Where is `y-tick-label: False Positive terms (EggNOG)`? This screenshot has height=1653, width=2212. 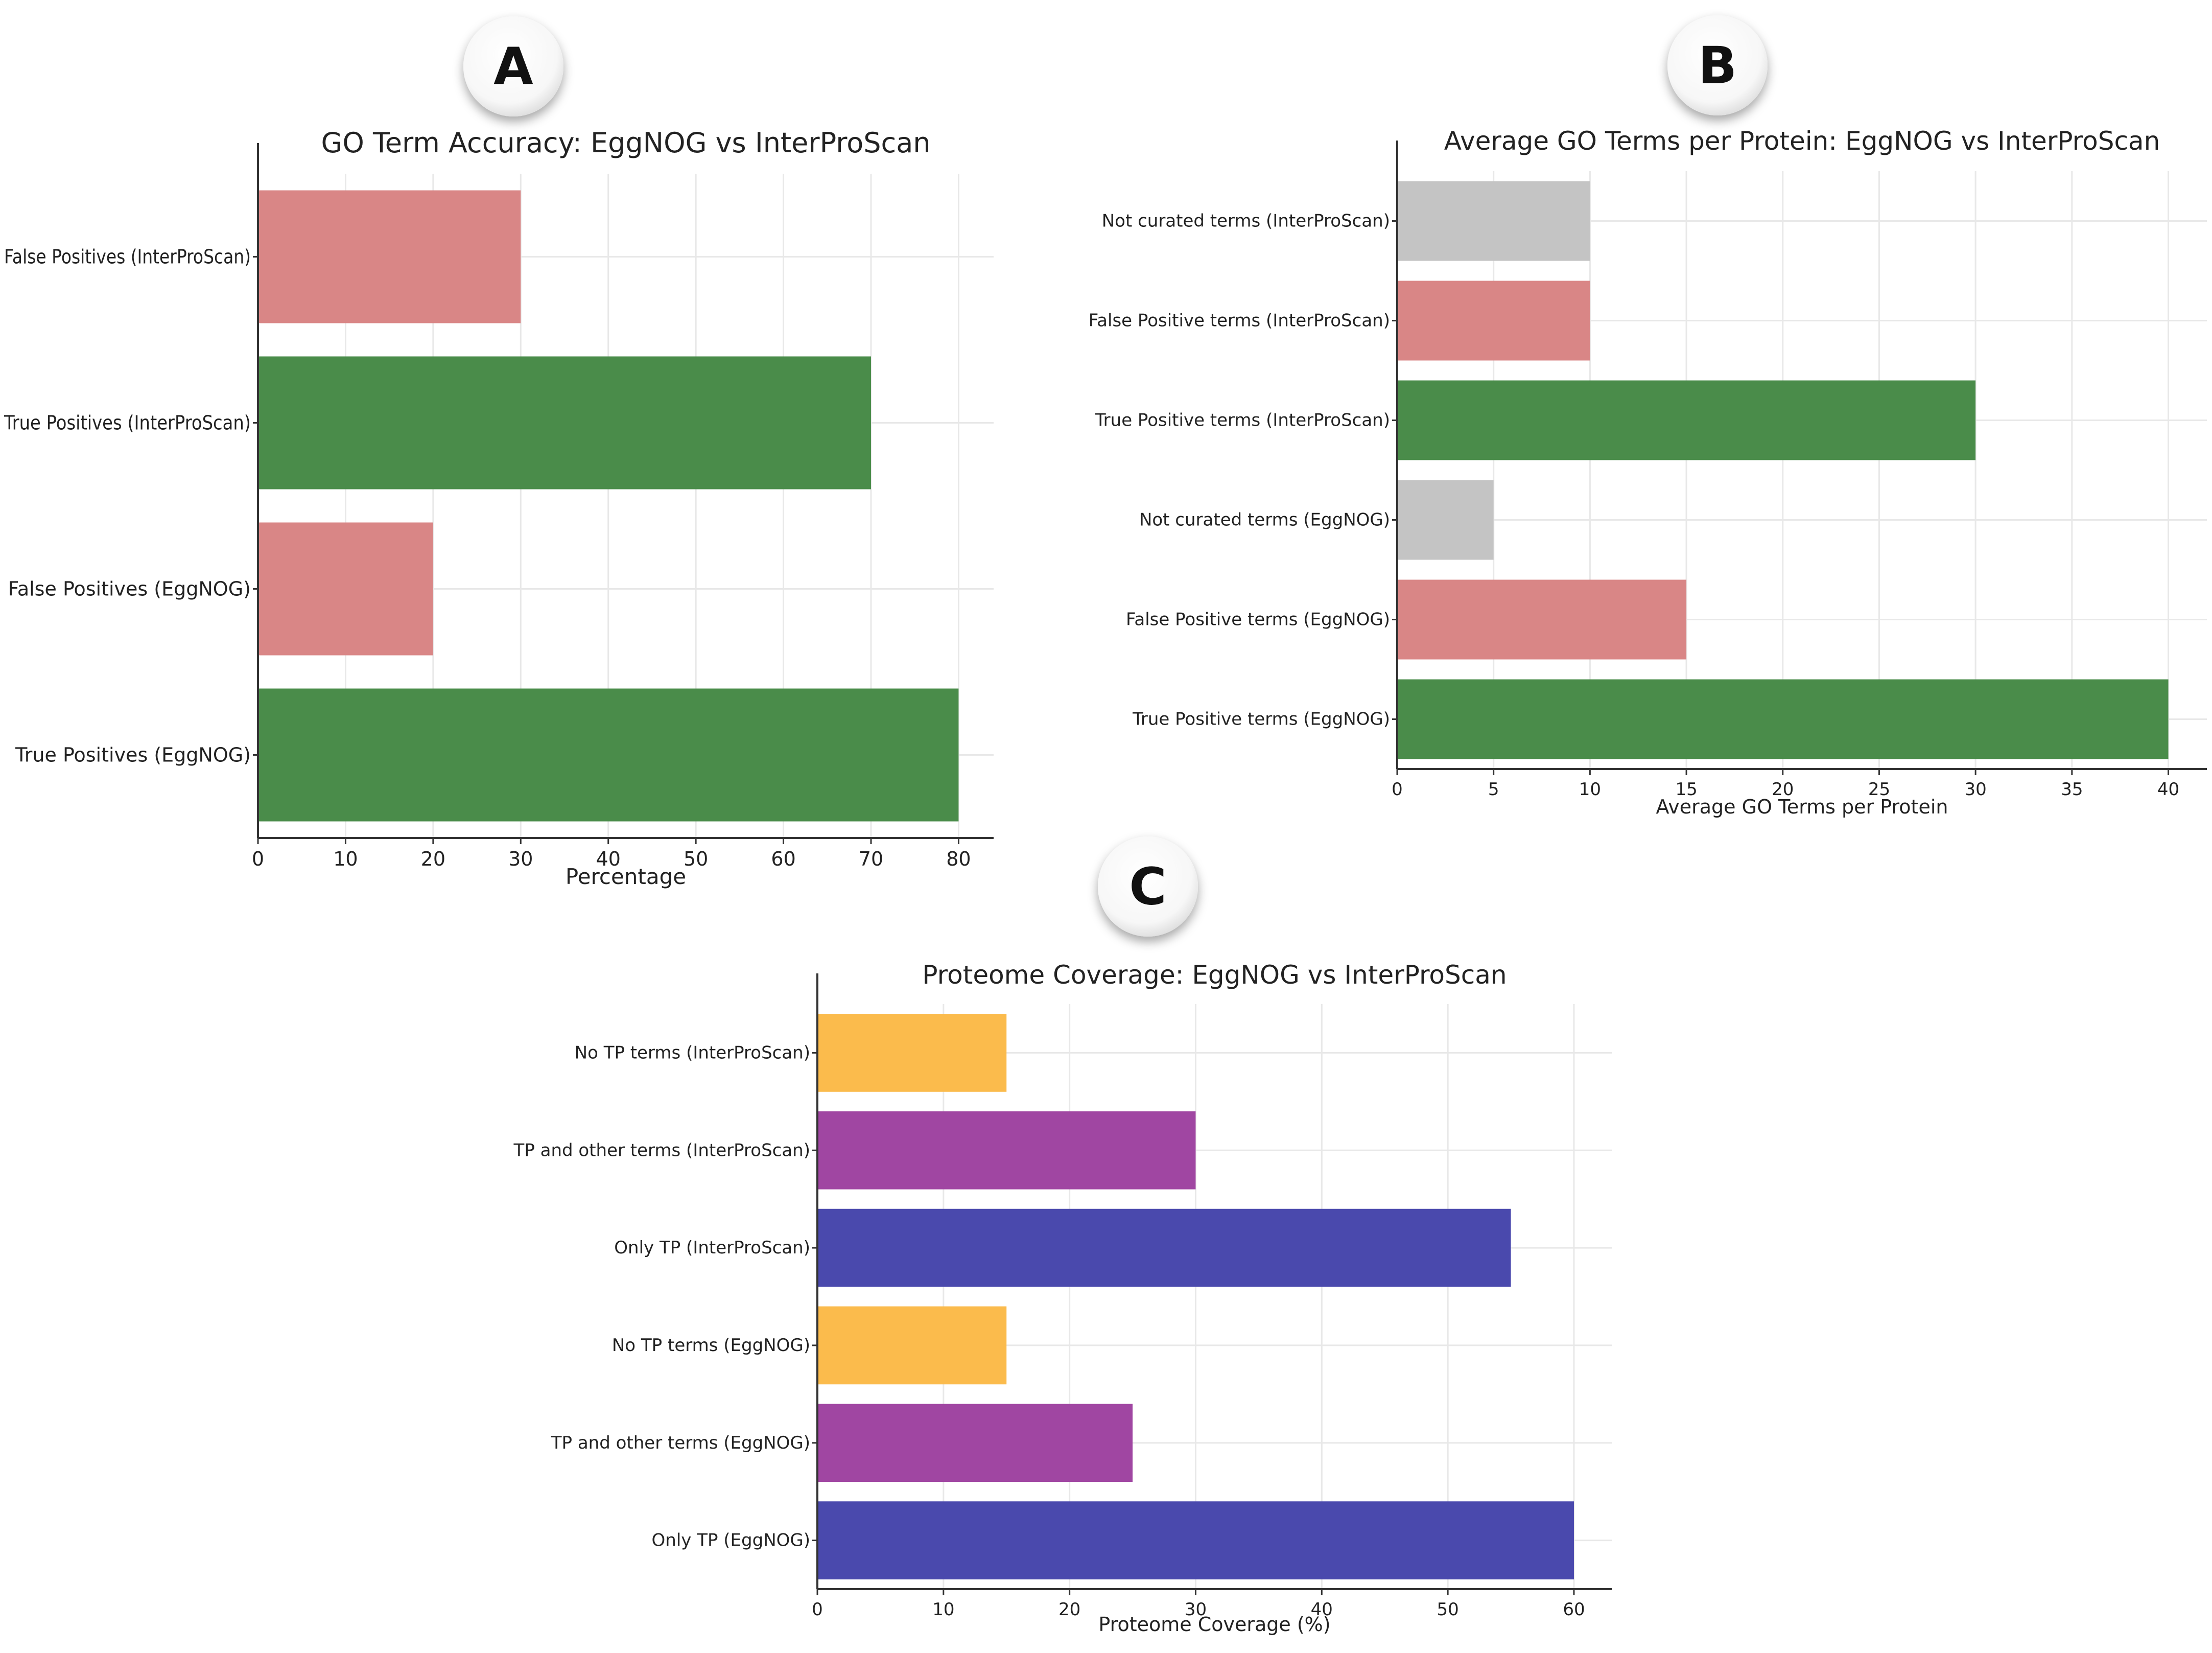 y-tick-label: False Positive terms (EggNOG) is located at coordinates (1258, 620).